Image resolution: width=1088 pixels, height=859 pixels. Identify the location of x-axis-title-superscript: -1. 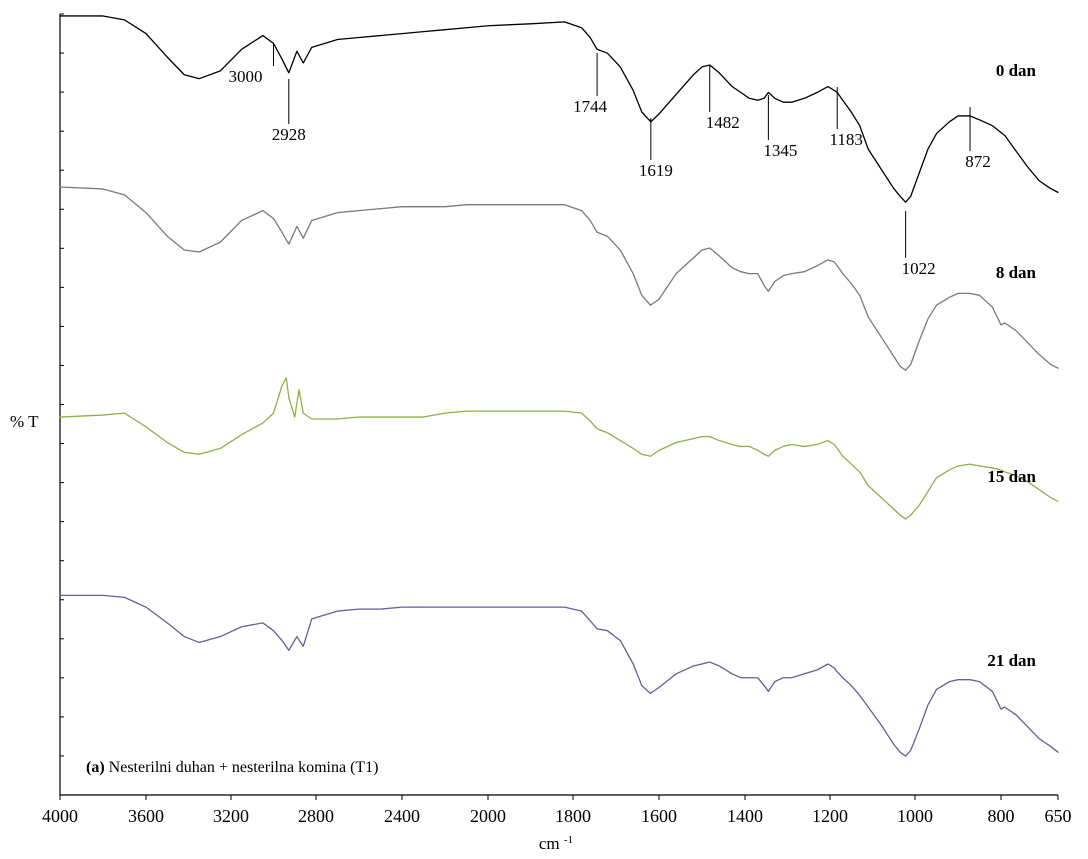
(568, 840).